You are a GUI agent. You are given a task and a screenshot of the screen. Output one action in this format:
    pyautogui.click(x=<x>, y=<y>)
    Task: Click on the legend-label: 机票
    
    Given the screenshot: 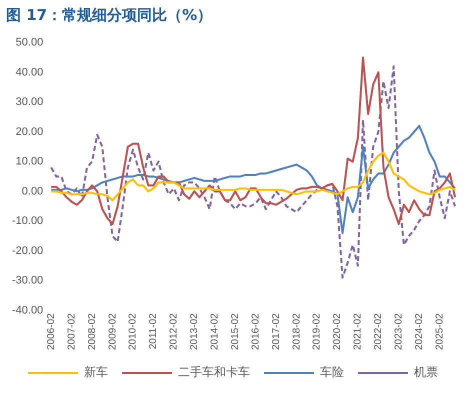 What is the action you would take?
    pyautogui.click(x=426, y=372)
    